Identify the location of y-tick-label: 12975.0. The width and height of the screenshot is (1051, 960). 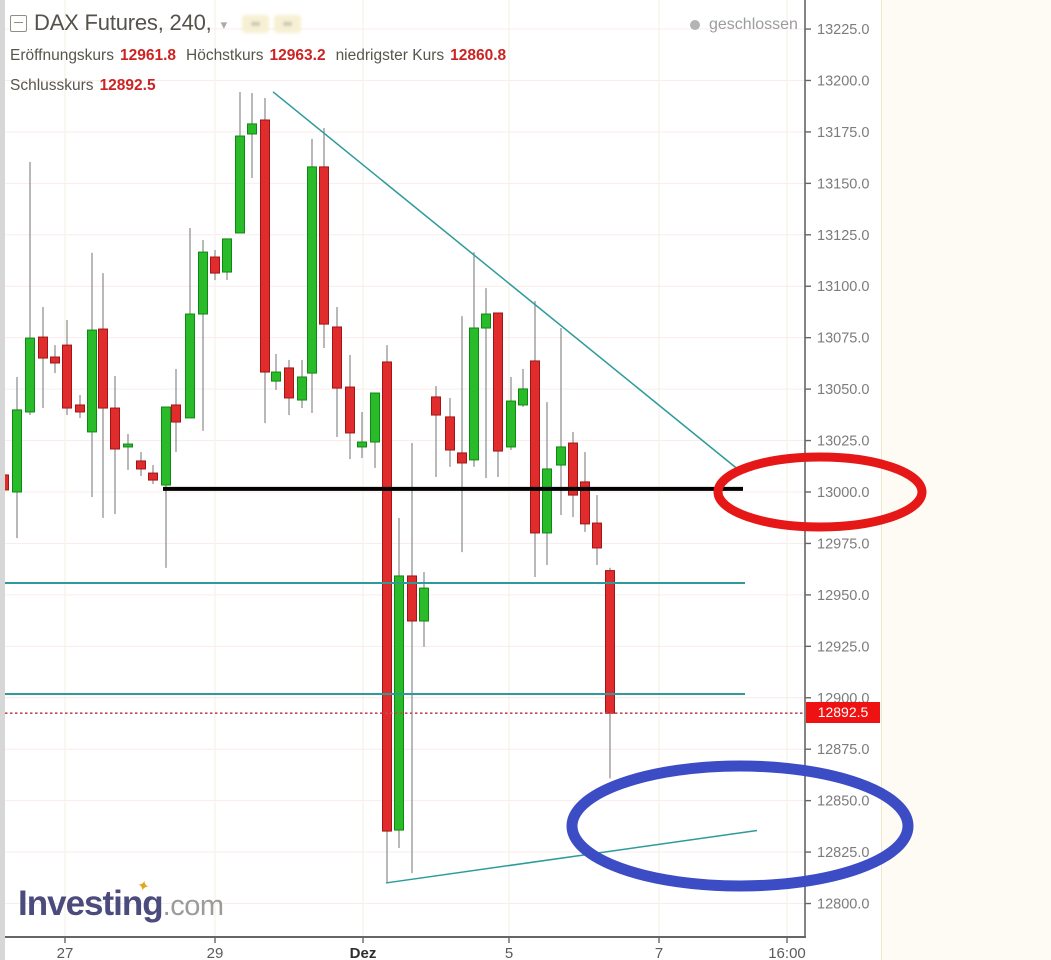
(843, 544).